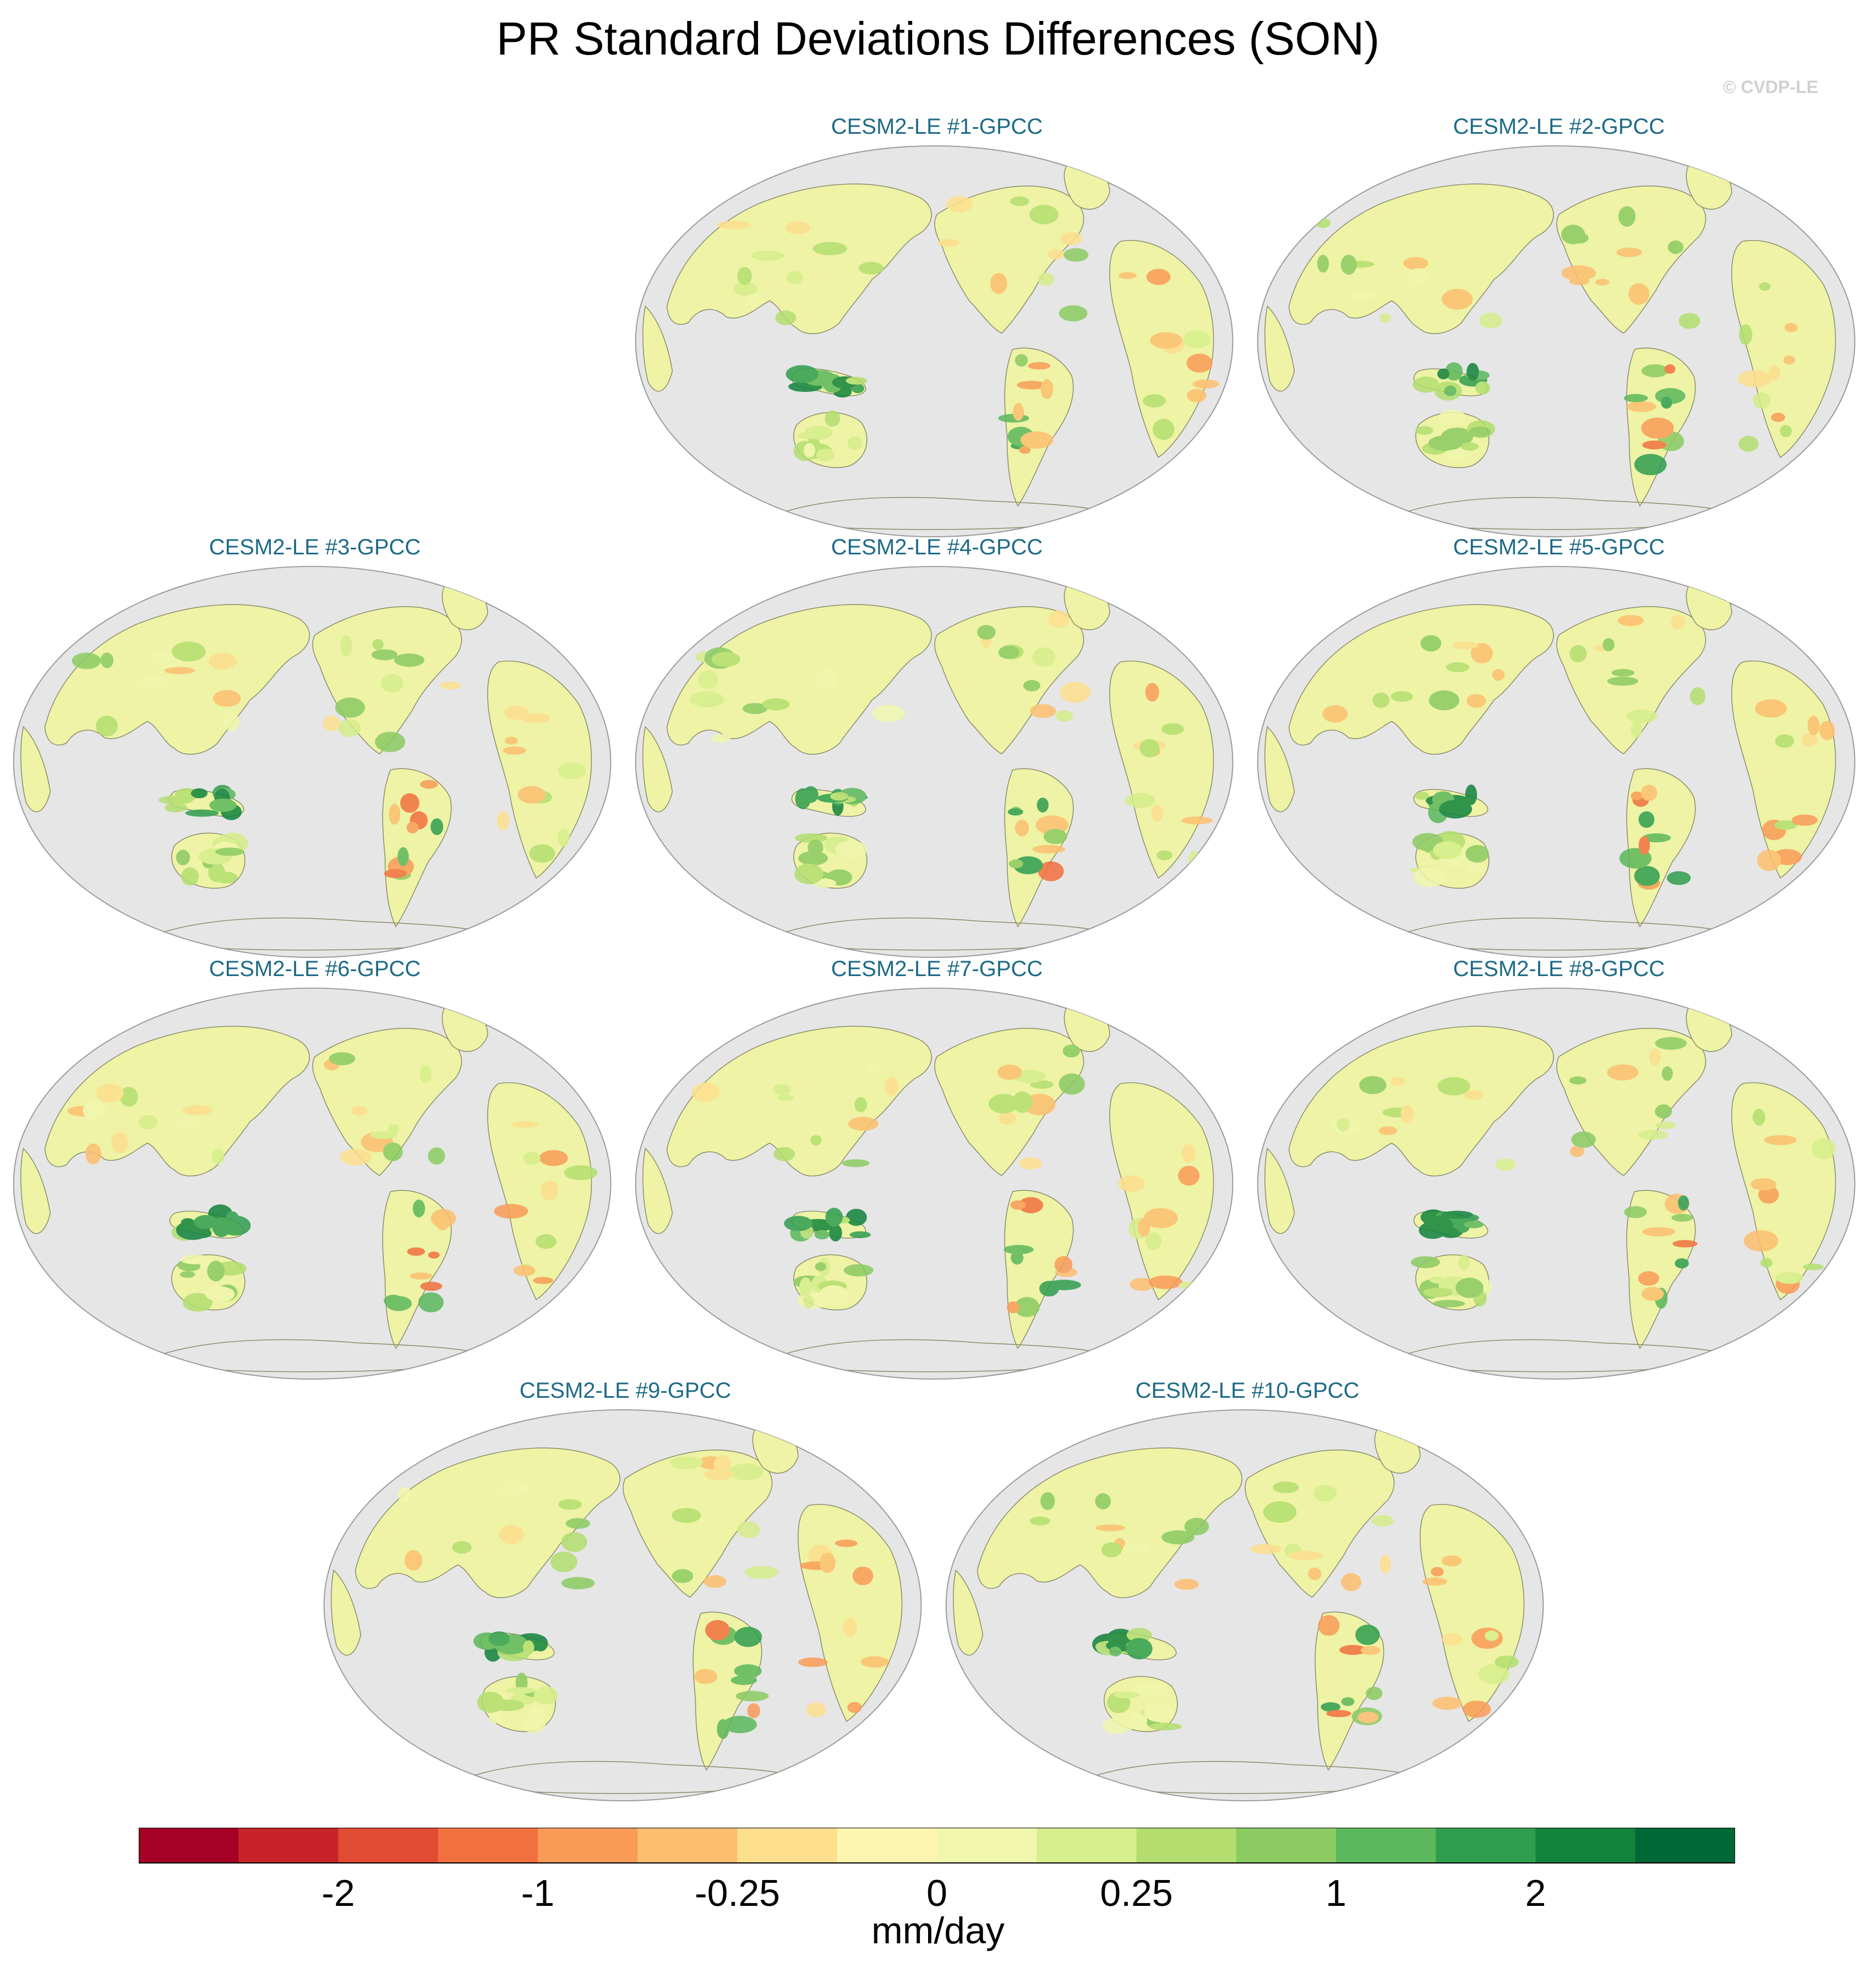  I want to click on map-panel-title: CESM2-LE #6-GPCC, so click(315, 969).